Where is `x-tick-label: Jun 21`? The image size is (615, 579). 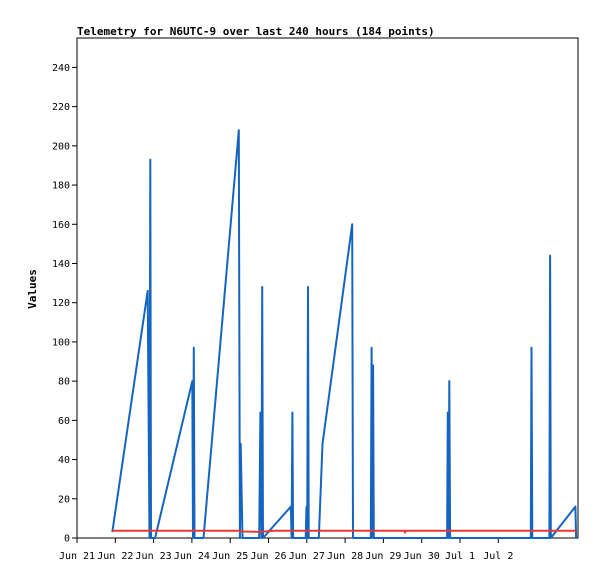
x-tick-label: Jun 21 is located at coordinates (77, 556).